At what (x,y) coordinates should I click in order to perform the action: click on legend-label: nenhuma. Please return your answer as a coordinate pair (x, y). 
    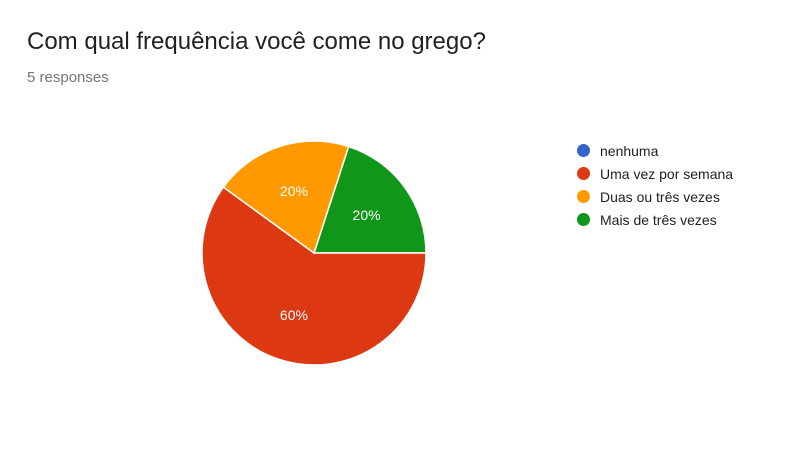
    Looking at the image, I should click on (629, 150).